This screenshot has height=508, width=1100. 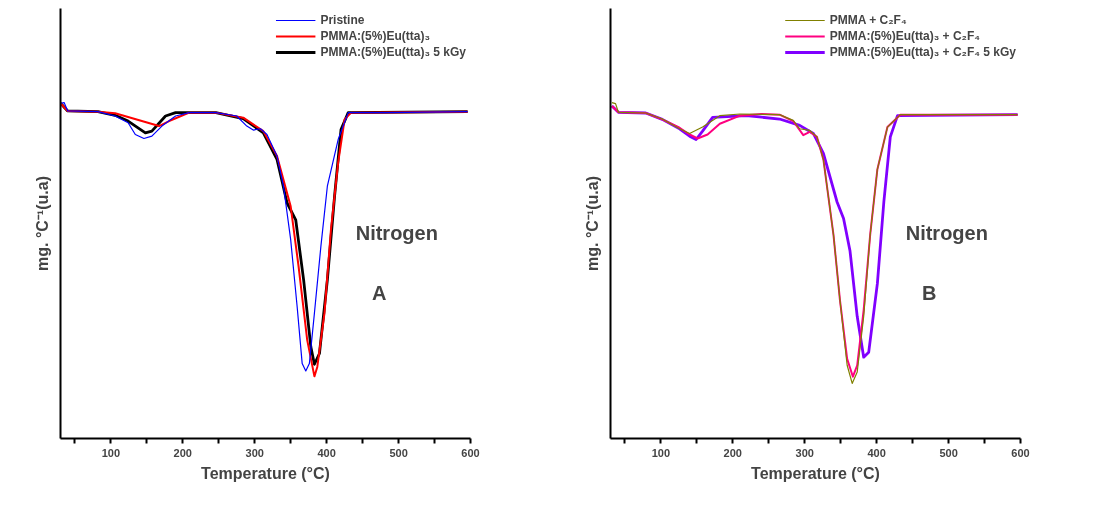 I want to click on annotation: B, so click(x=929, y=293).